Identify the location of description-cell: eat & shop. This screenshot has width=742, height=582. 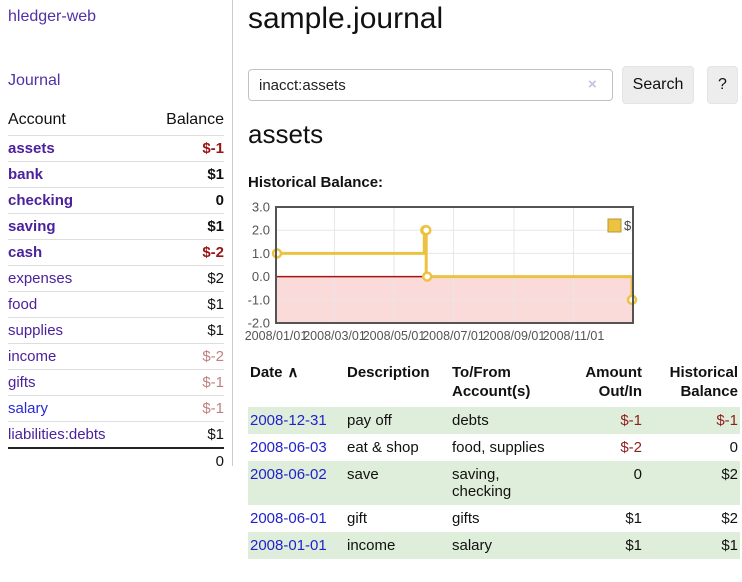
(383, 447).